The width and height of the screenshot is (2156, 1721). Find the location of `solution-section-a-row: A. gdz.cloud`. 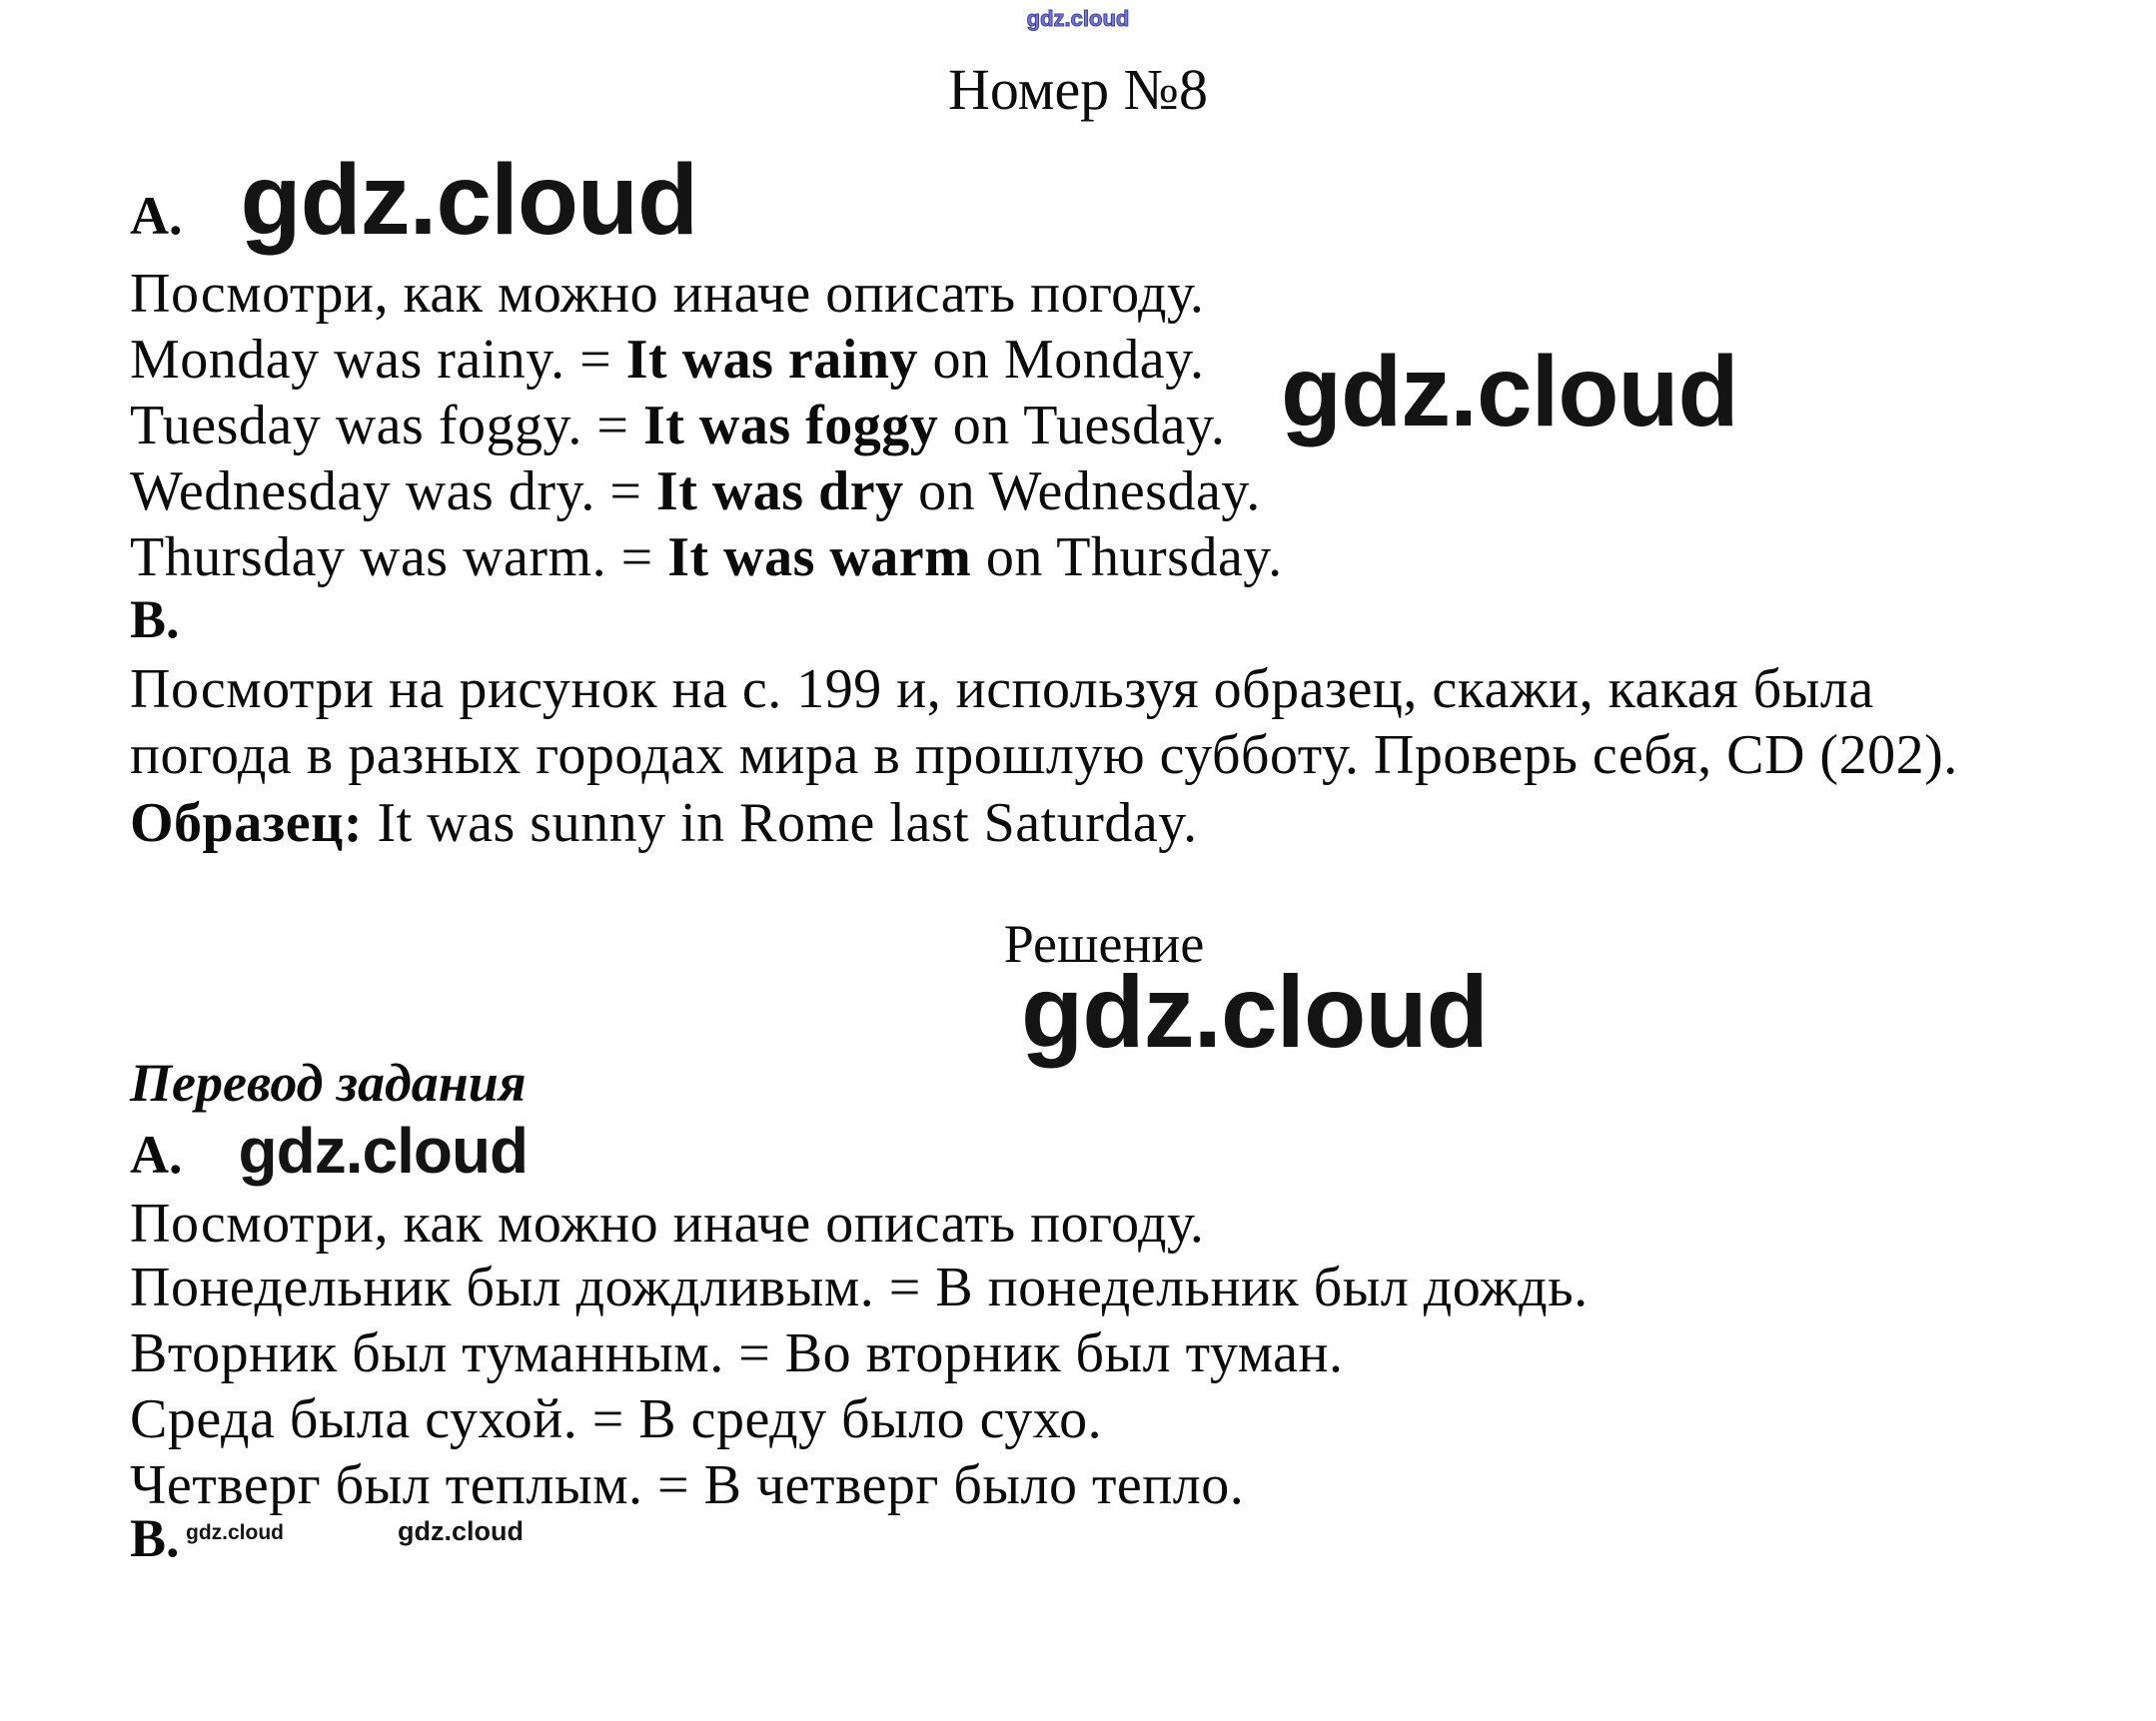

solution-section-a-row: A. gdz.cloud is located at coordinates (330, 1151).